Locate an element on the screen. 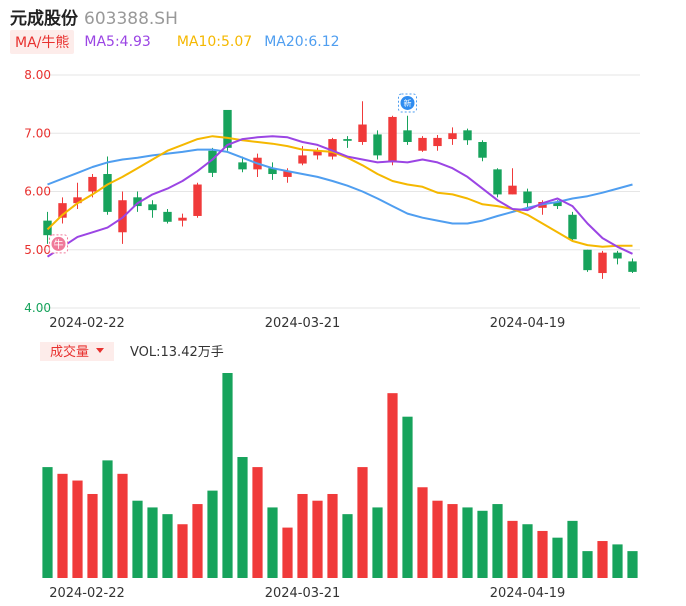 The width and height of the screenshot is (686, 606). y-tick-label: 5.00 is located at coordinates (37, 250).